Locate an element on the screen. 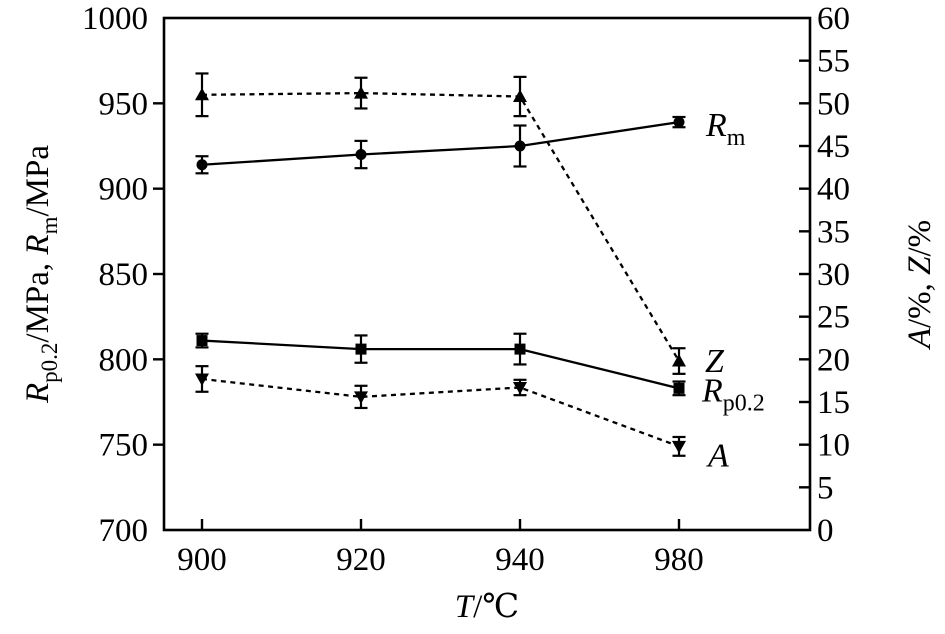 The image size is (945, 634). x-tick-label: 940 is located at coordinates (520, 560).